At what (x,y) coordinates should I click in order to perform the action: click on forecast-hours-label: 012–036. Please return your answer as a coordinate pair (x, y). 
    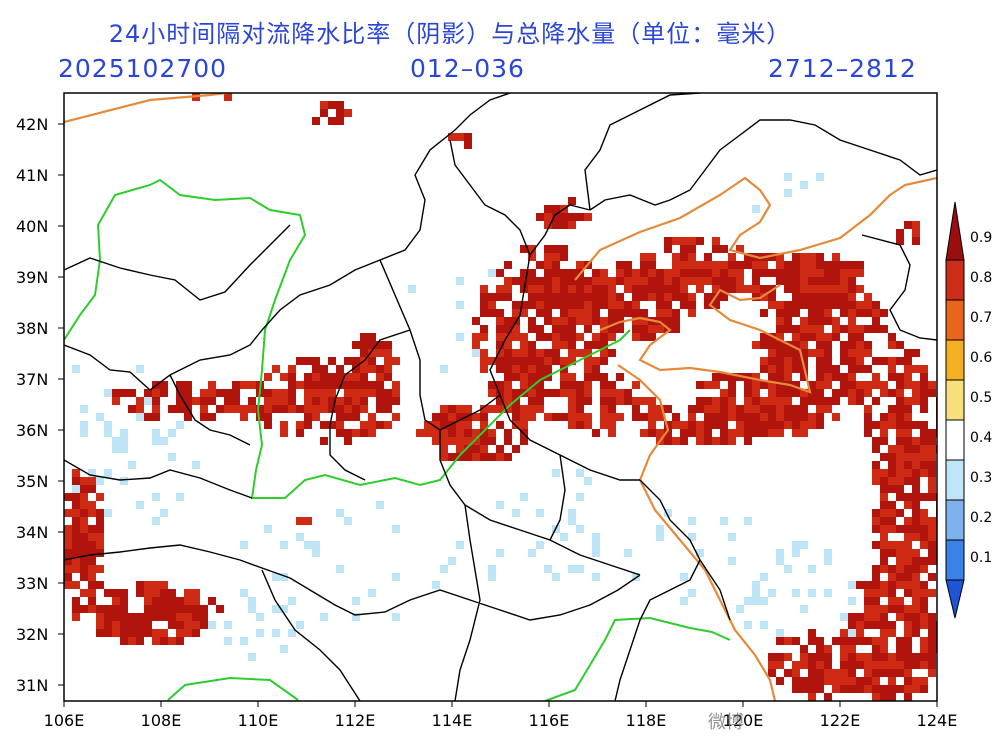
    Looking at the image, I should click on (467, 68).